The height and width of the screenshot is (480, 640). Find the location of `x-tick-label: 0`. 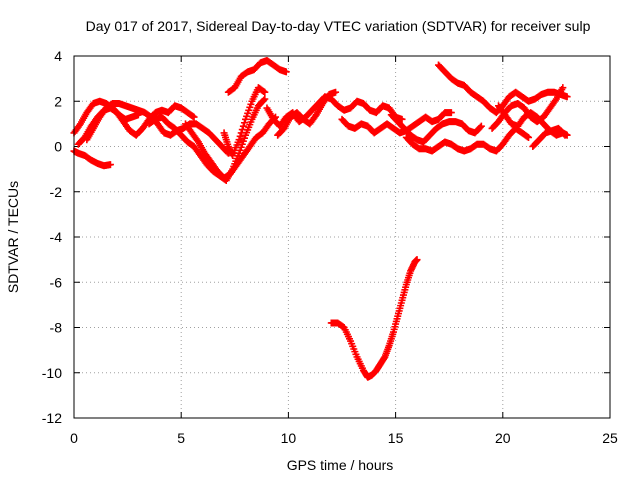

x-tick-label: 0 is located at coordinates (74, 438).